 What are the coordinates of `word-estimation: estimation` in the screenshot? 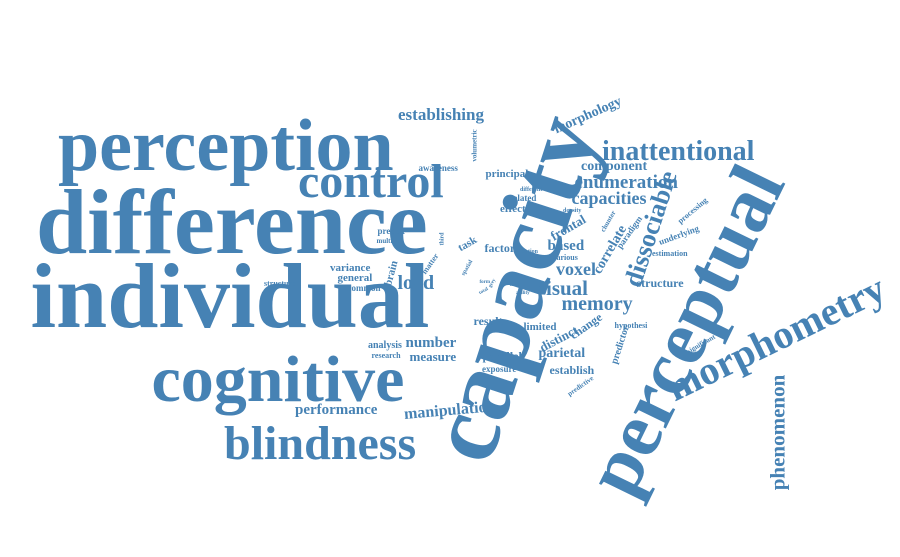 It's located at (670, 253).